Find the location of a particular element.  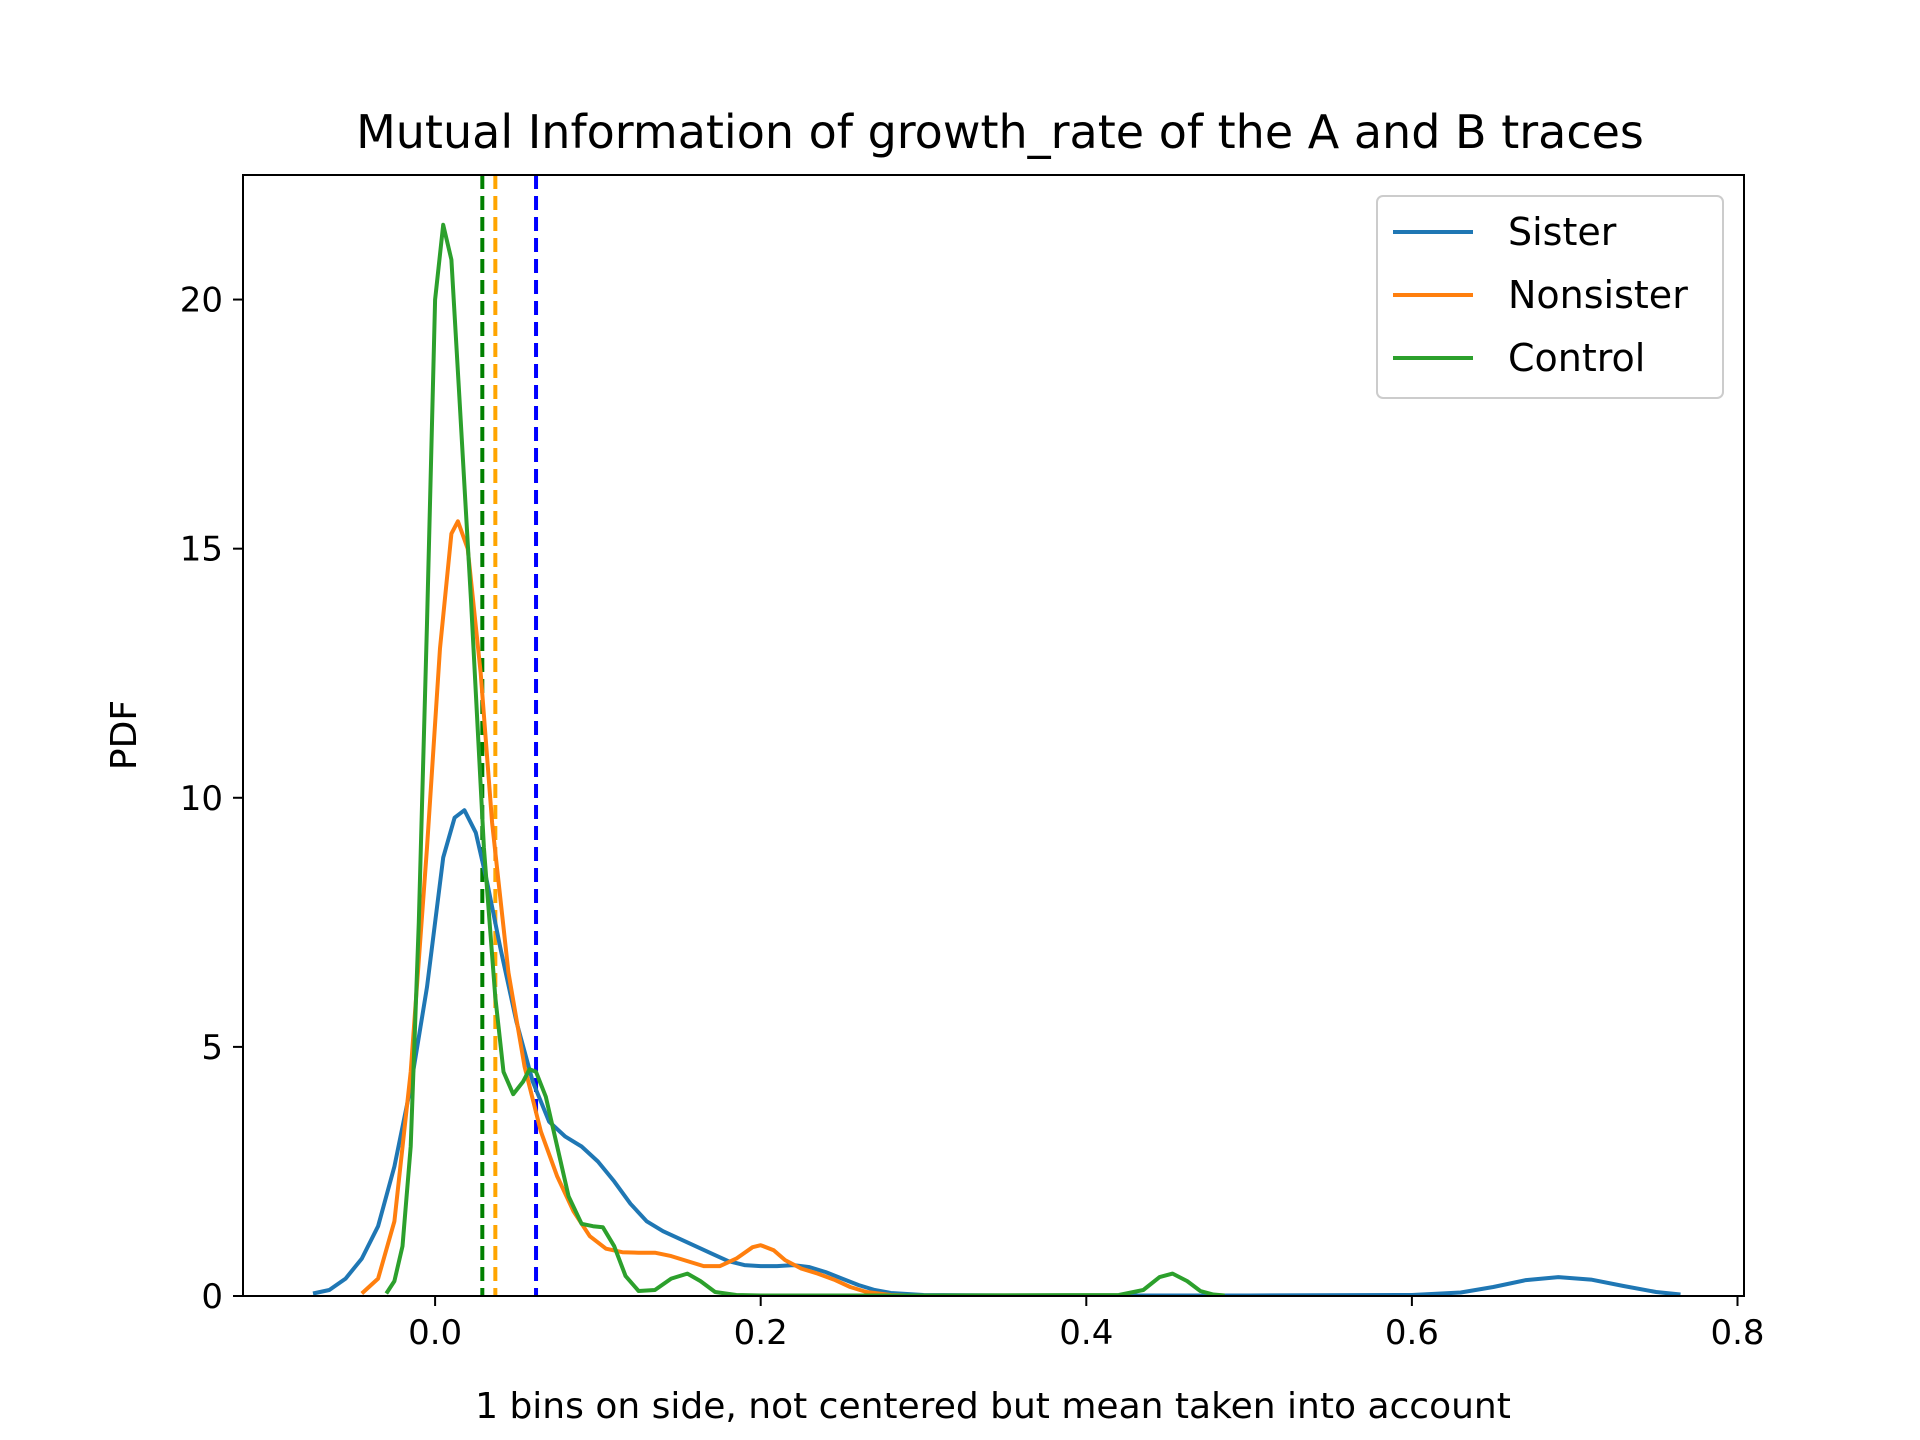

x-ticks: 0.0 0.2 0.4 0.6 0.8 is located at coordinates (1086, 1324).